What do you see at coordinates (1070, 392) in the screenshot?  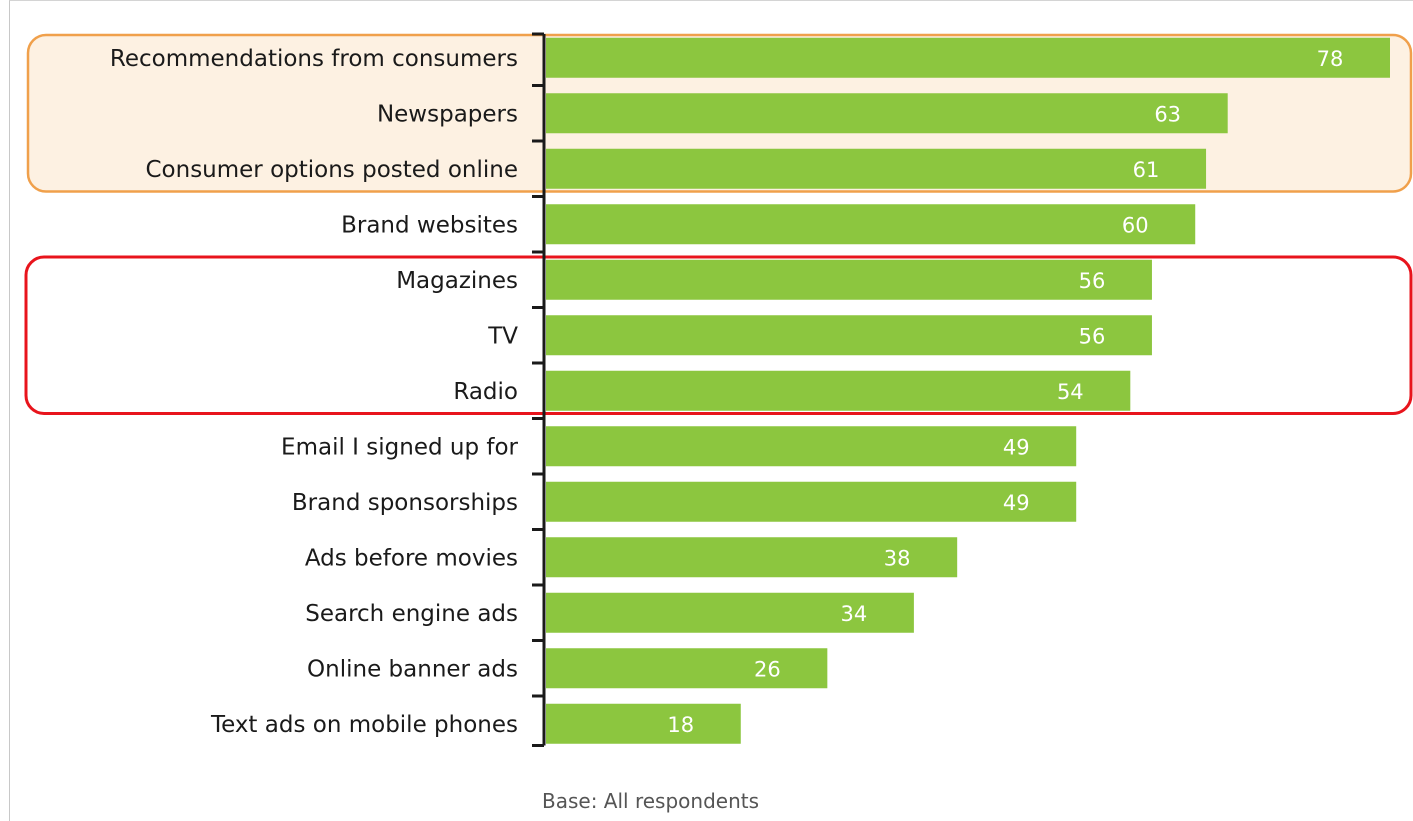 I see `value-label: 54` at bounding box center [1070, 392].